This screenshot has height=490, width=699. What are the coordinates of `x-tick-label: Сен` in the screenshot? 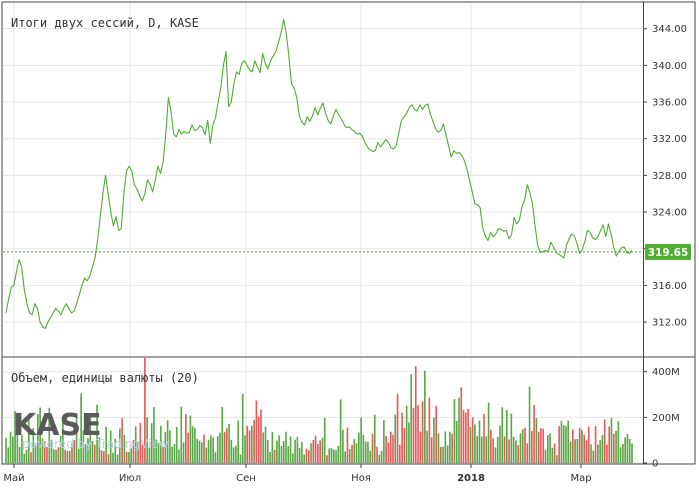 It's located at (246, 478).